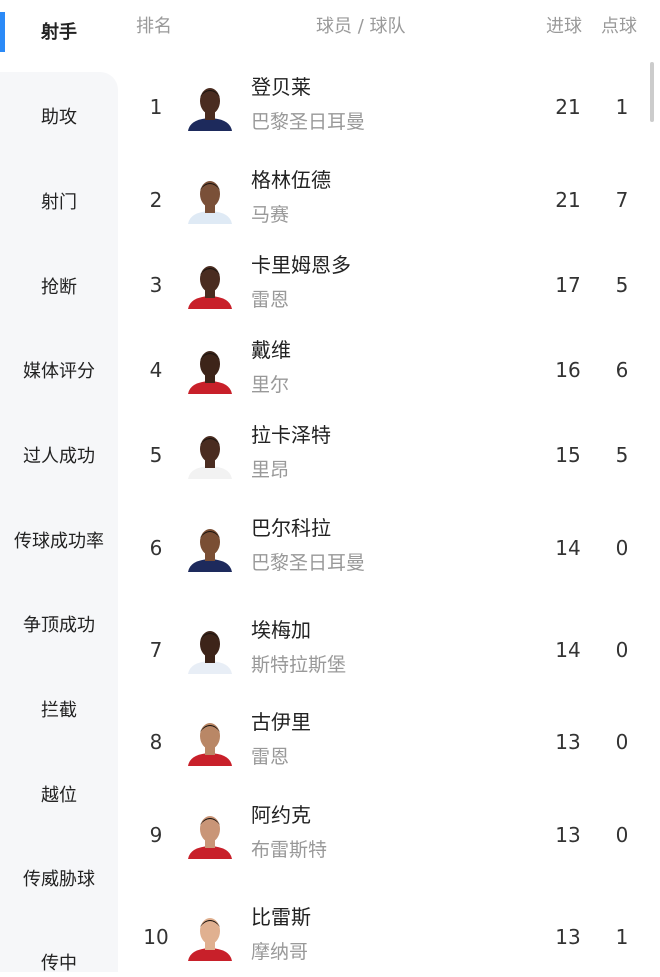  Describe the element at coordinates (59, 963) in the screenshot. I see `sidebar-item: 传中` at that location.